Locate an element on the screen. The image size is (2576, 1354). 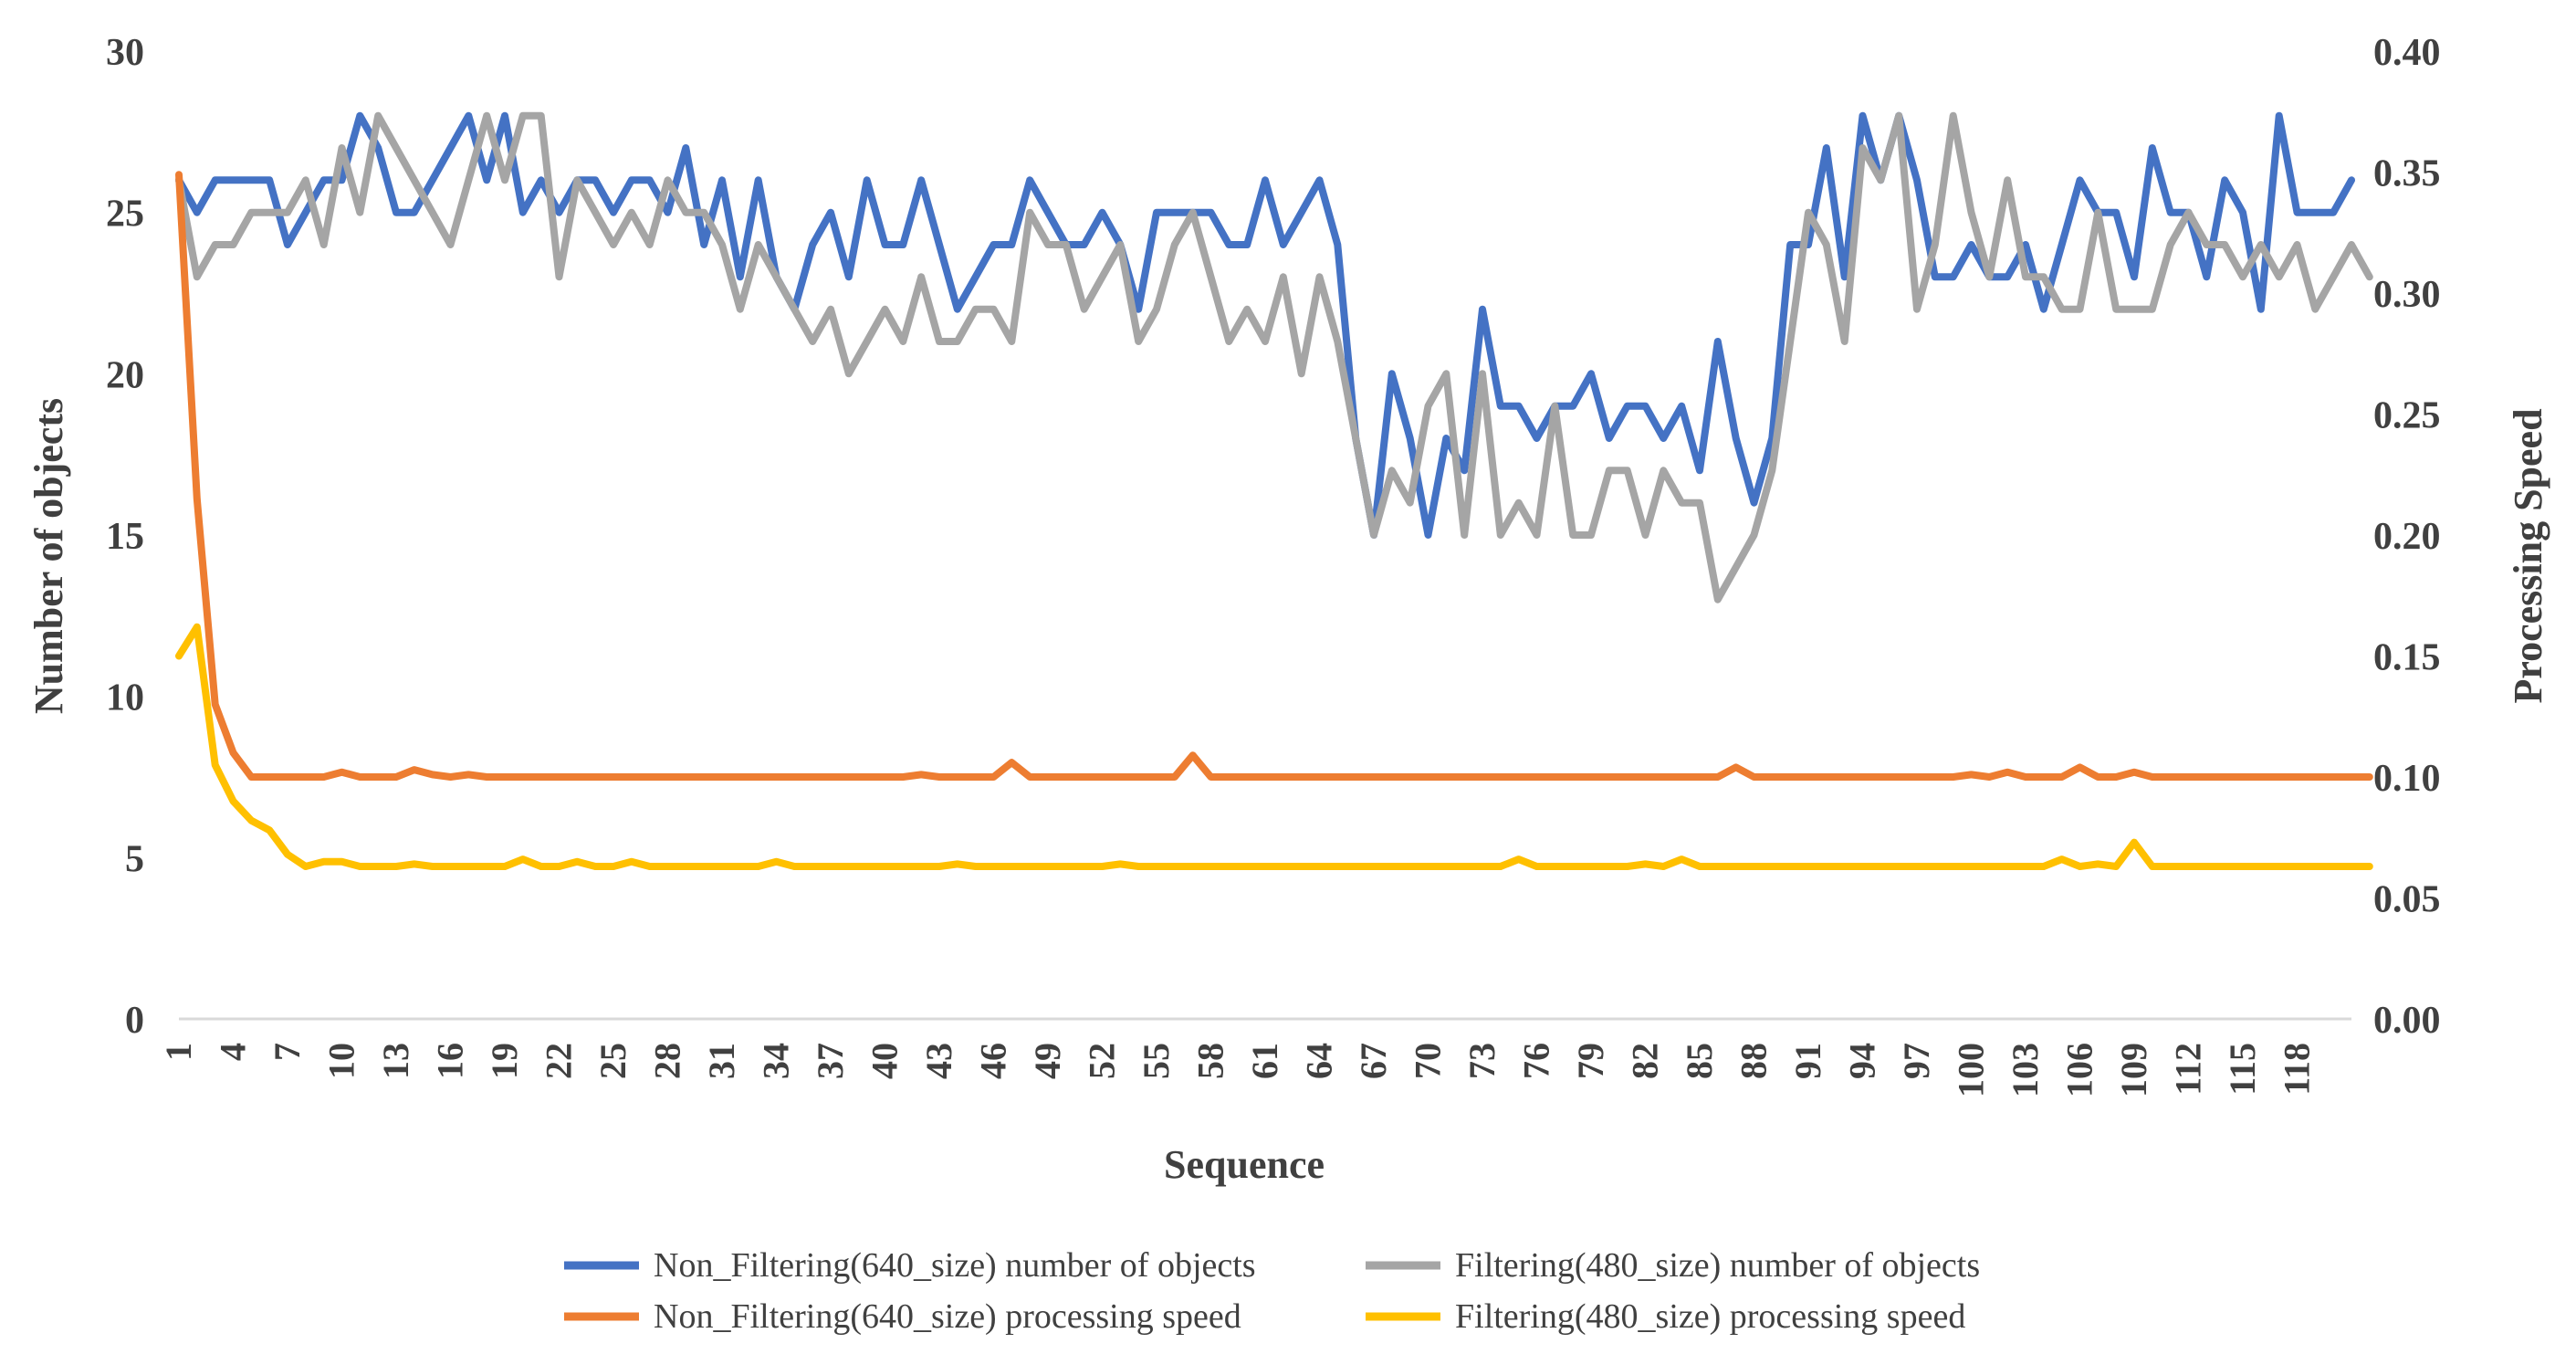
x-tick-label: 61 is located at coordinates (1264, 1061).